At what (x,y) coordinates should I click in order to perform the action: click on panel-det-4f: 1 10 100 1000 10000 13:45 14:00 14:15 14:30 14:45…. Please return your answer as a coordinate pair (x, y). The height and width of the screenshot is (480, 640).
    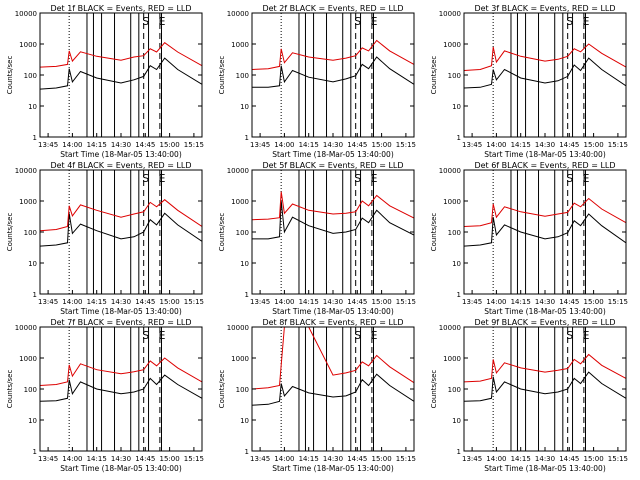
    Looking at the image, I should click on (105, 238).